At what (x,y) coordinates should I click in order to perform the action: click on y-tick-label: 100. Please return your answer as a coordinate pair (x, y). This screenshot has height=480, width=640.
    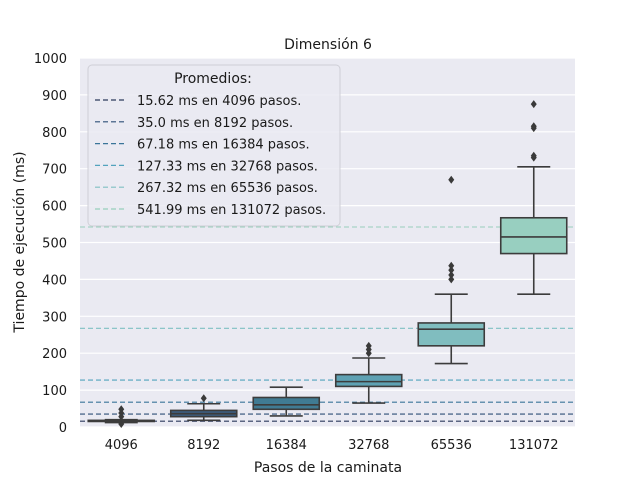
    Looking at the image, I should click on (54, 391).